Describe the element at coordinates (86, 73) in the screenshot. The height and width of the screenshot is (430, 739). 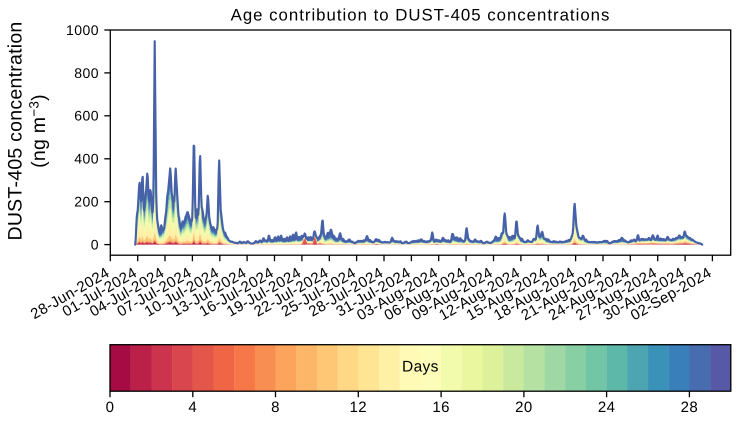
I see `svg-text: 800` at that location.